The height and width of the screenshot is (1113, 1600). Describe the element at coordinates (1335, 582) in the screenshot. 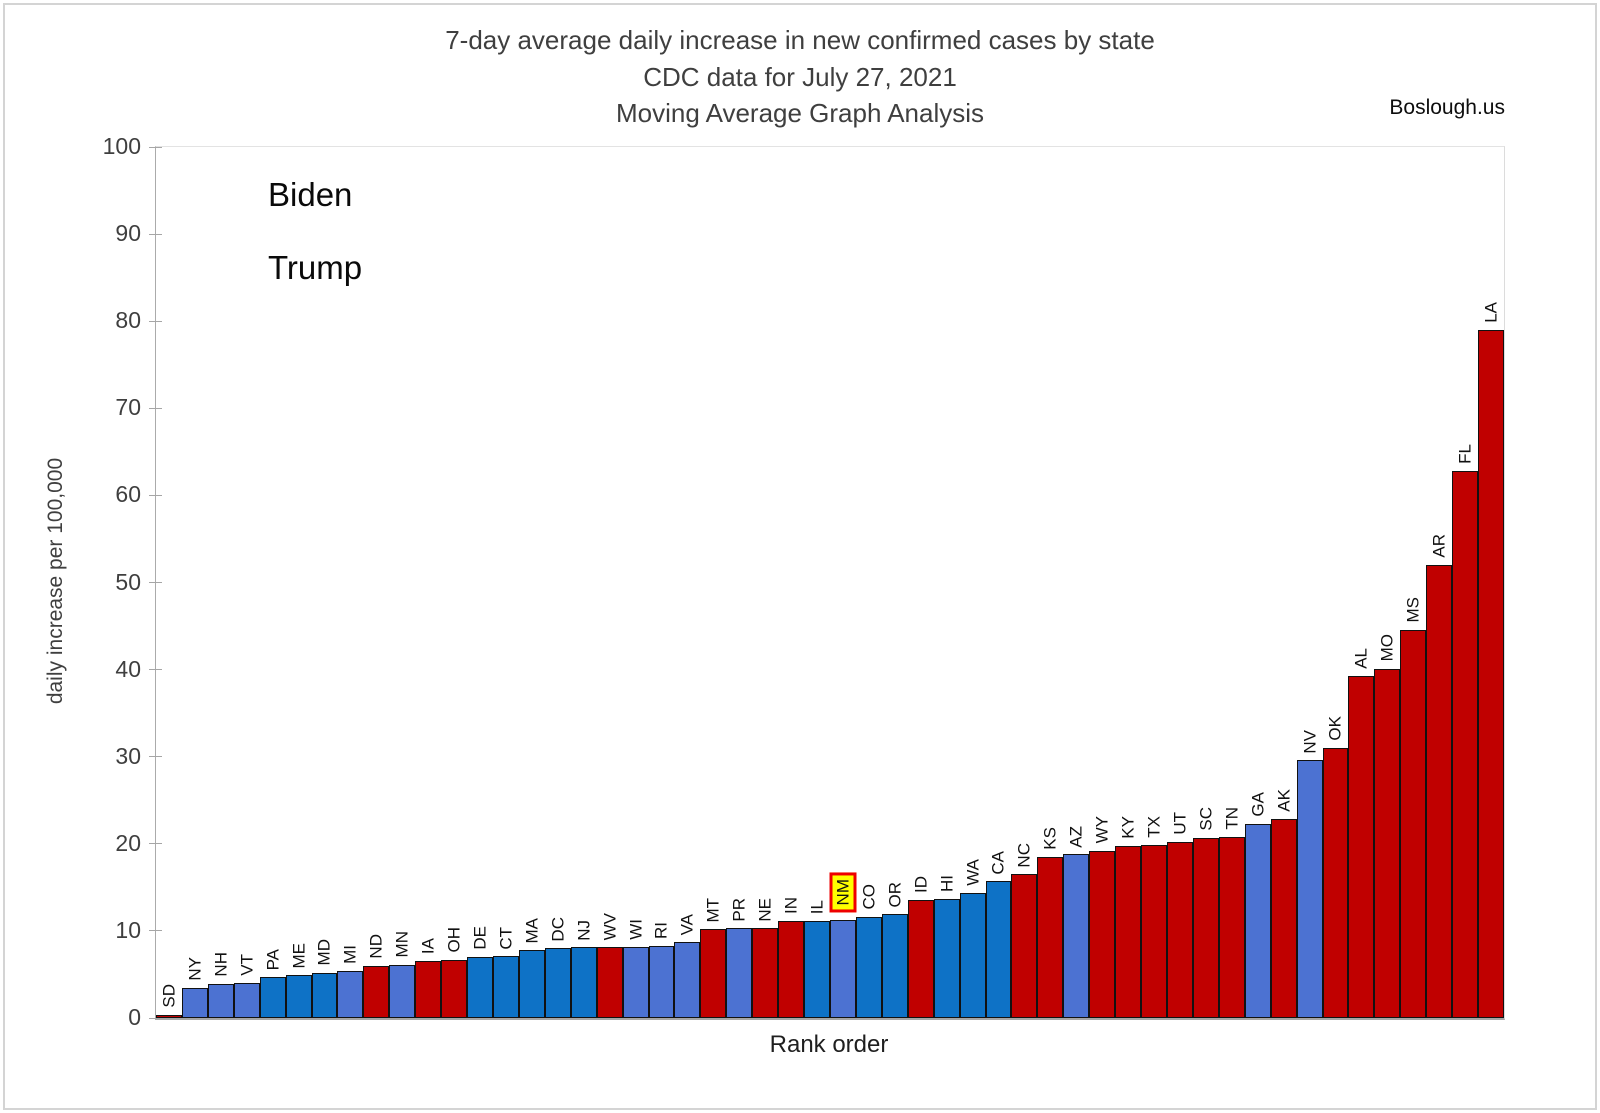

I see `bar-slot-OK: OK` at that location.